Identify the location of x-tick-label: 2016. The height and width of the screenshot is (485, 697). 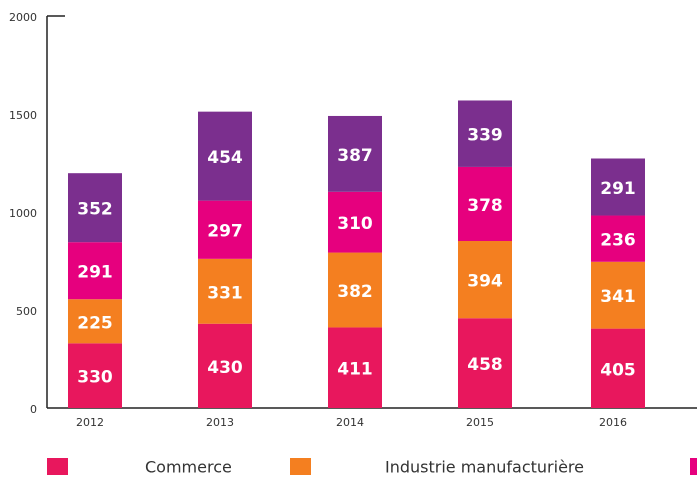
(613, 422).